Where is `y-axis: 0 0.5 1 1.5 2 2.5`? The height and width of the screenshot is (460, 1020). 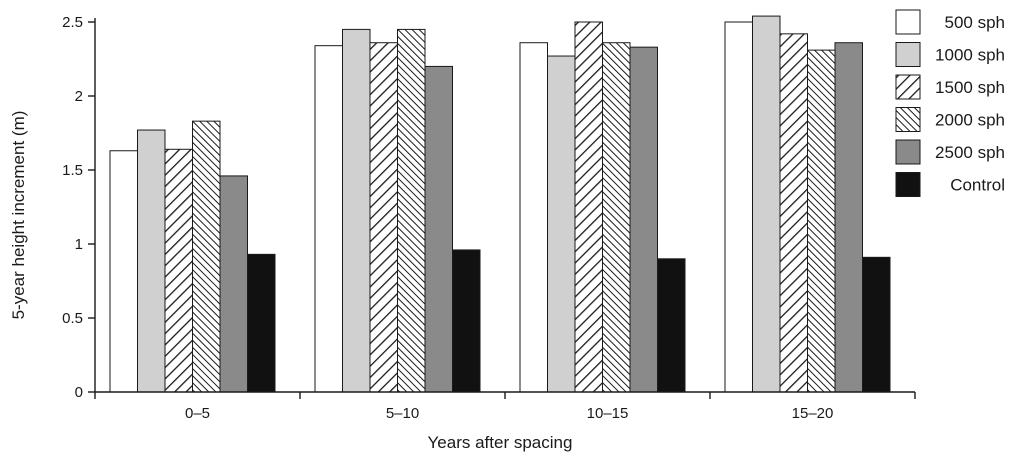
y-axis: 0 0.5 1 1.5 2 2.5 is located at coordinates (79, 207).